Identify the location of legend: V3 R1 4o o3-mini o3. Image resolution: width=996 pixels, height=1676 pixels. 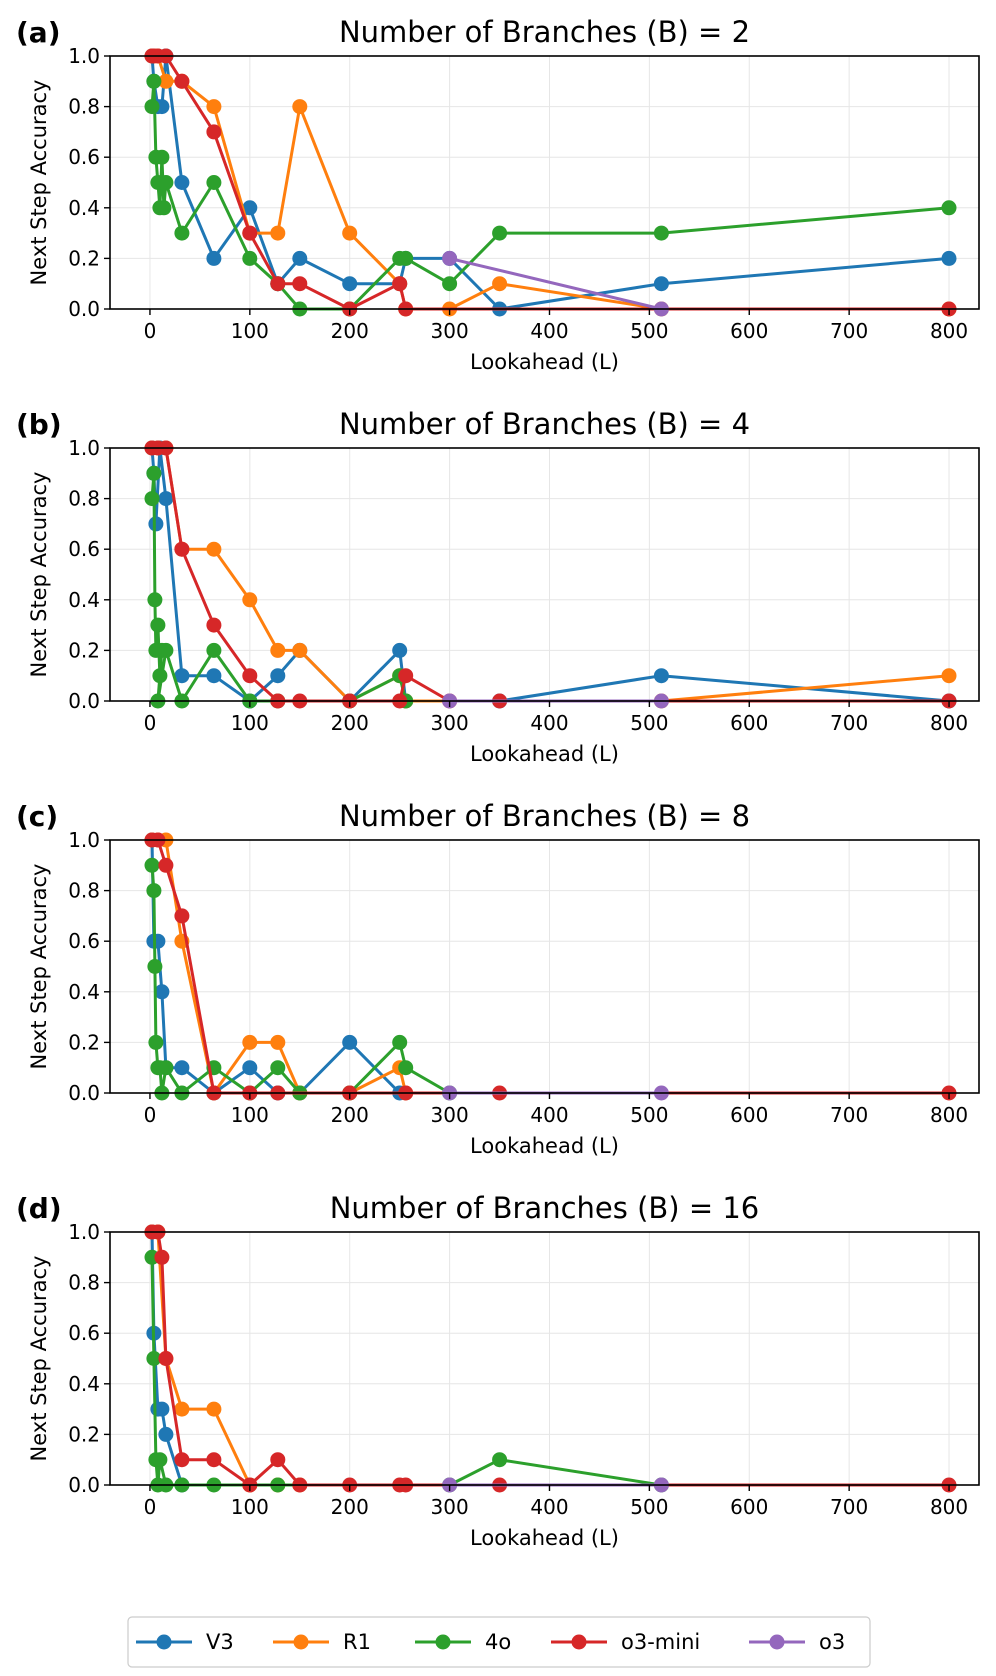
(499, 1642).